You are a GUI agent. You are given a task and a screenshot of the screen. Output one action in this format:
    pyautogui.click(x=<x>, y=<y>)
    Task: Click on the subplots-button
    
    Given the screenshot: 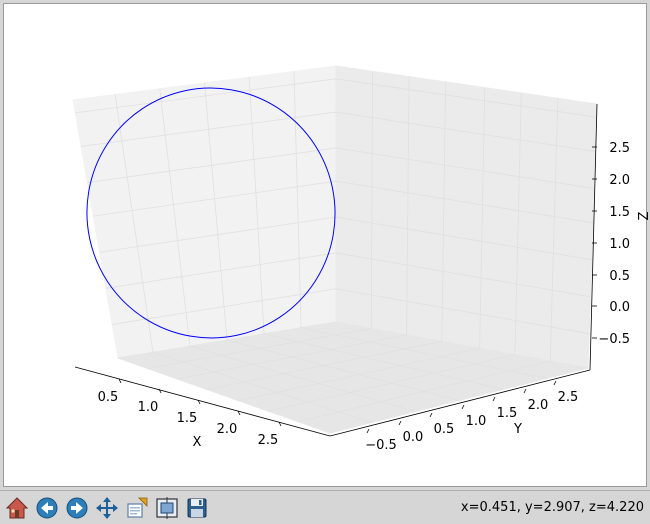 What is the action you would take?
    pyautogui.click(x=167, y=508)
    